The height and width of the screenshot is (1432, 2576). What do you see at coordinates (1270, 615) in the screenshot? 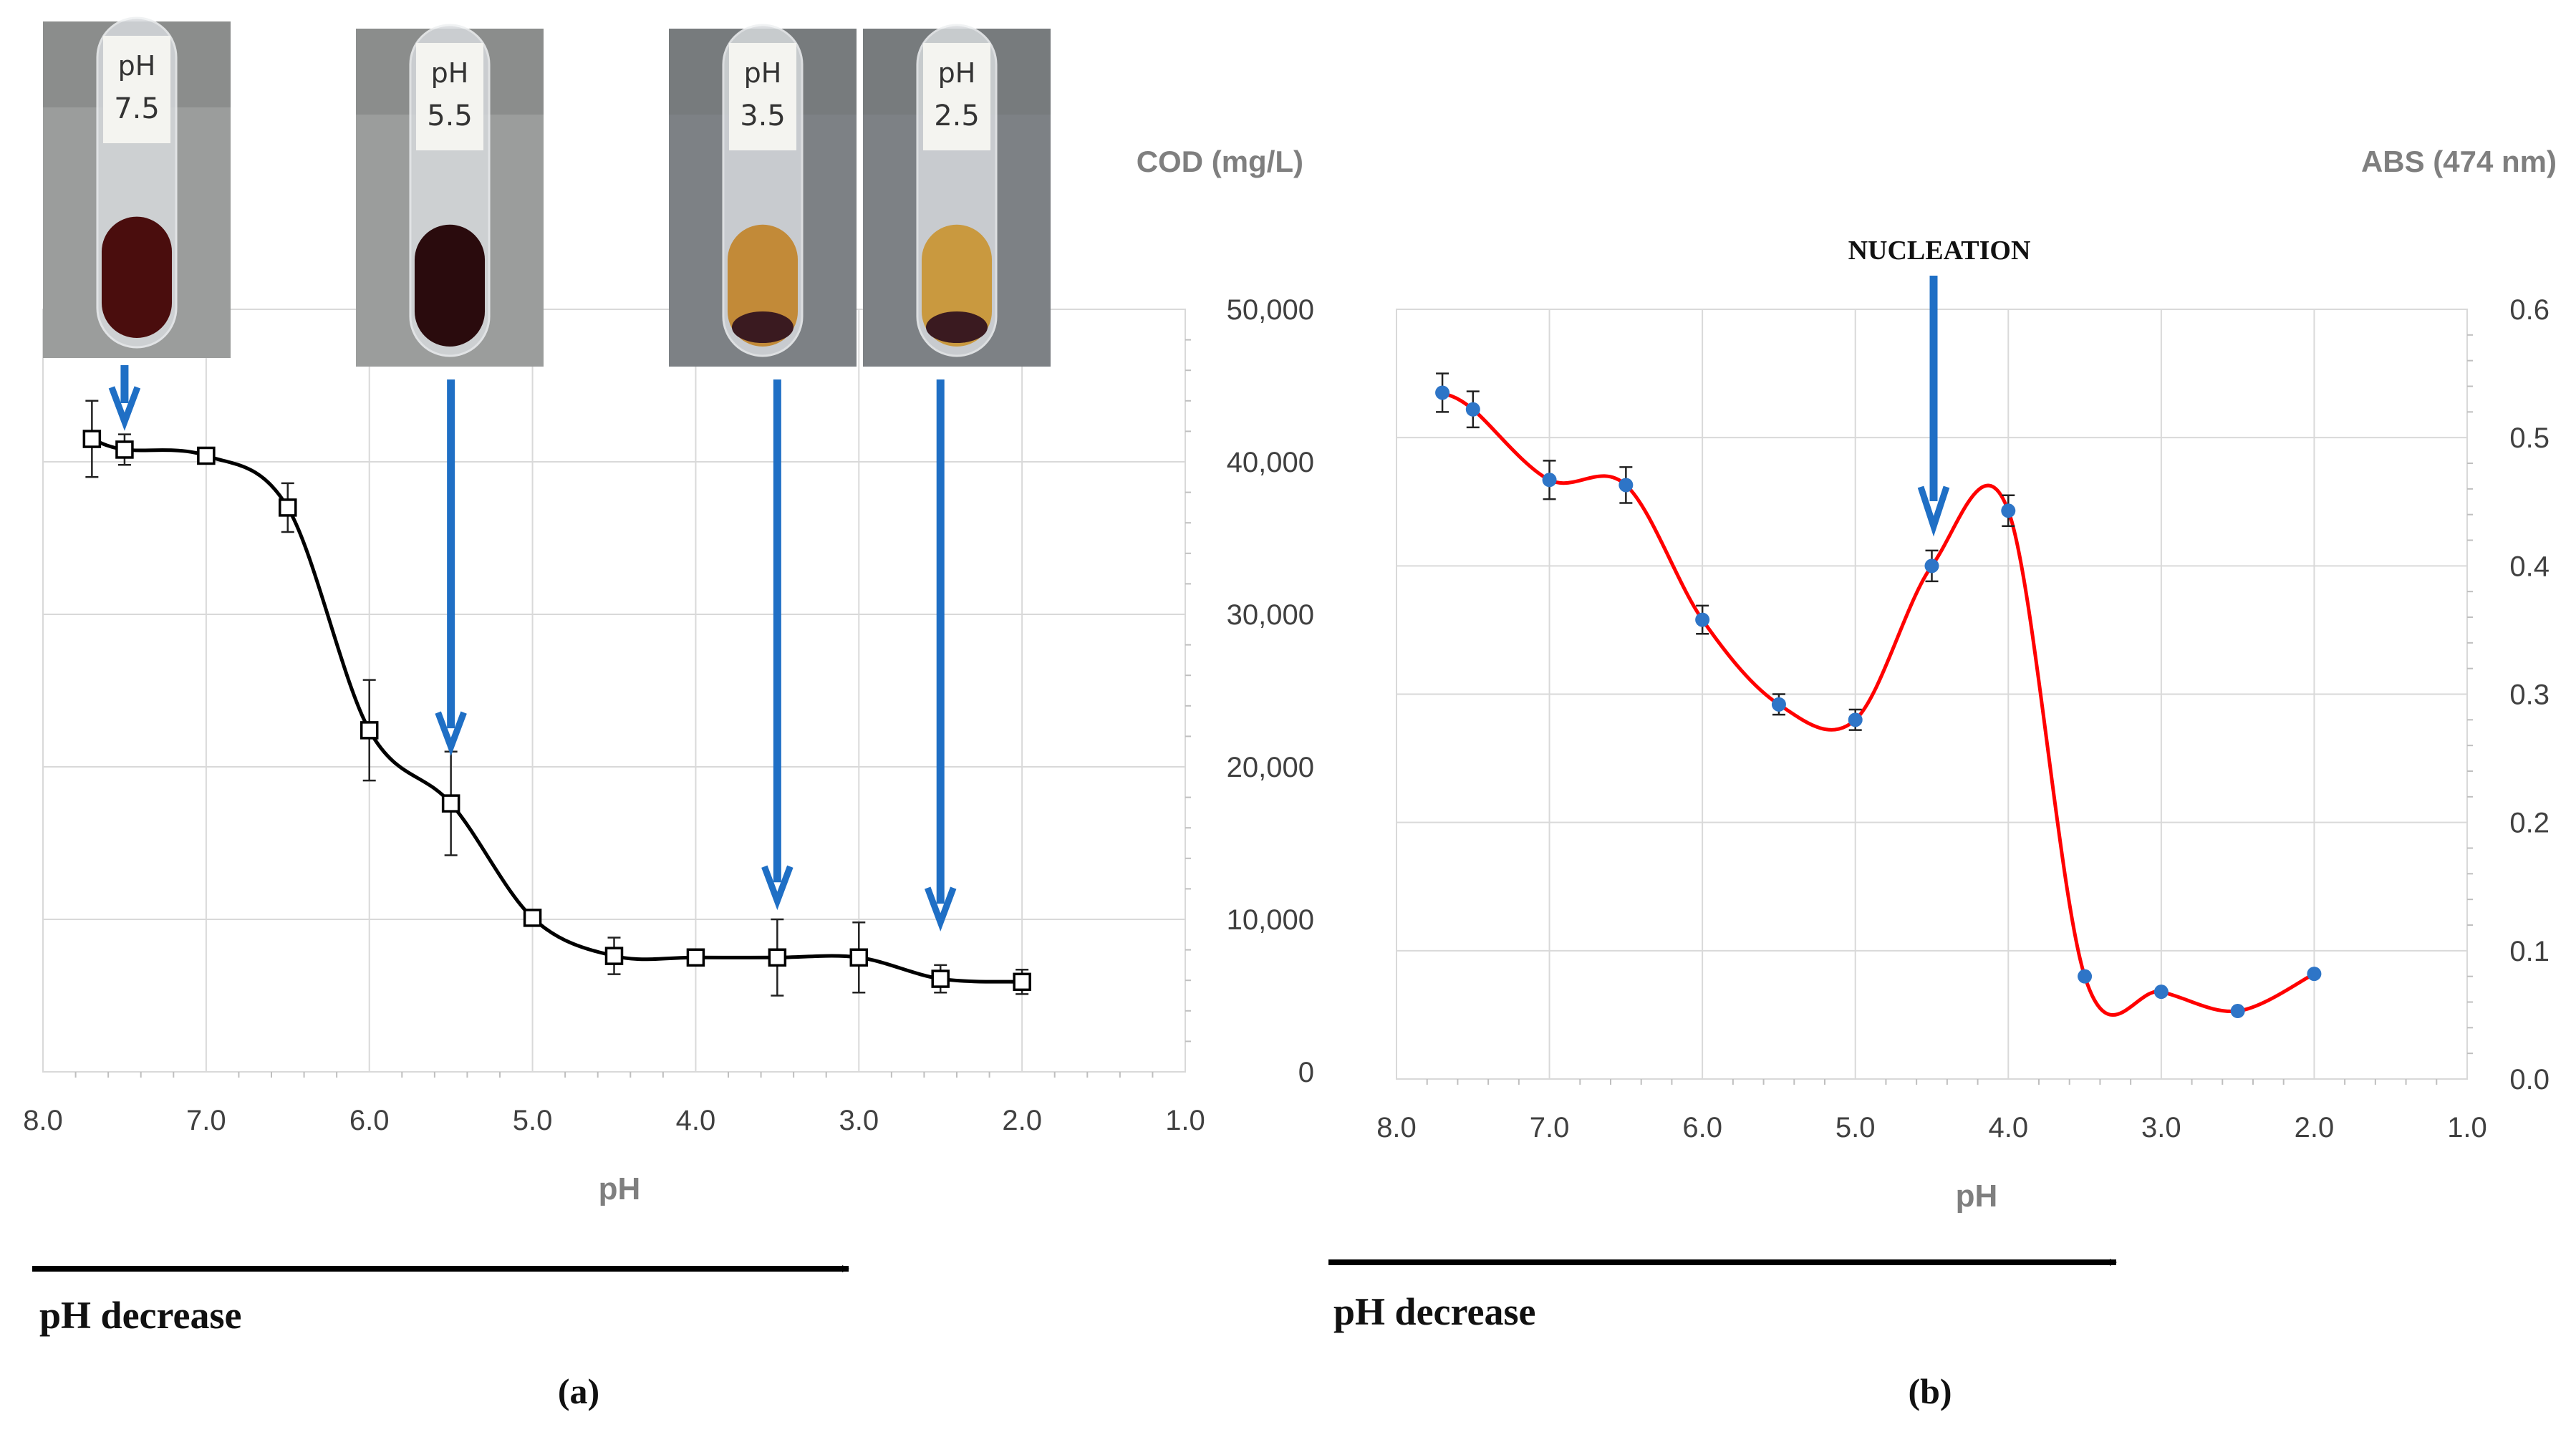
I see `y-tick-label: 30,000` at bounding box center [1270, 615].